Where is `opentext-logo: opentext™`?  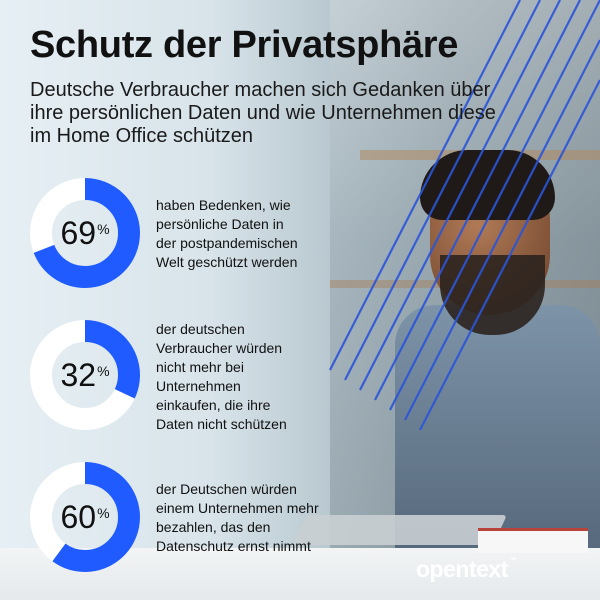 opentext-logo: opentext™ is located at coordinates (466, 569).